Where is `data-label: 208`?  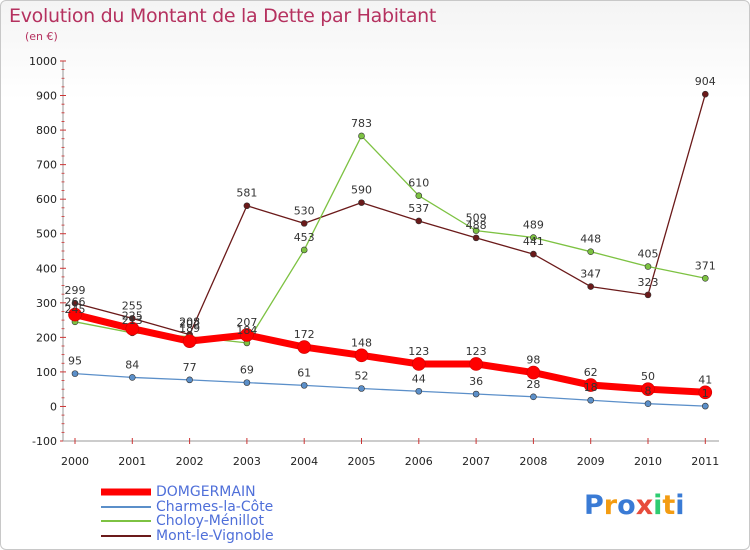
data-label: 208 is located at coordinates (189, 322).